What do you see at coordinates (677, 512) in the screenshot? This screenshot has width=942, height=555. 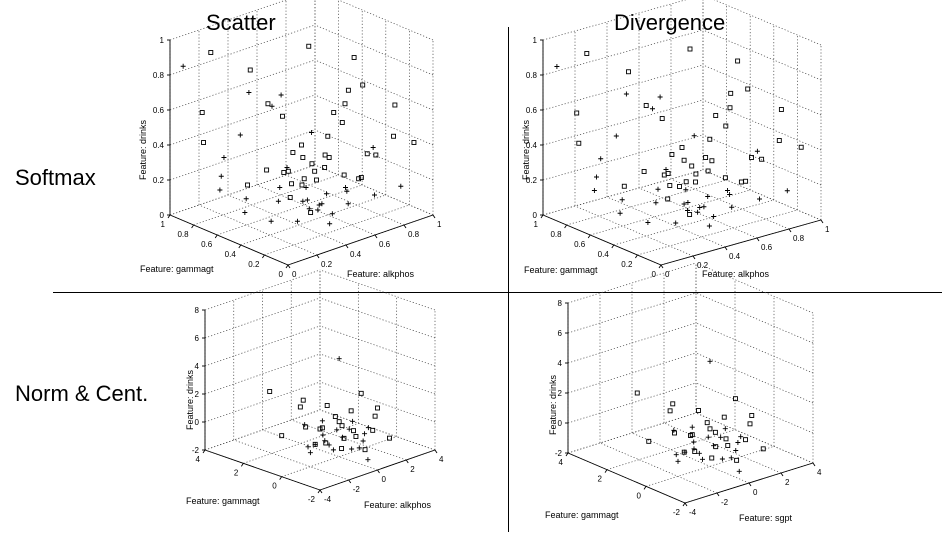 I see `y-tick-label: -2` at bounding box center [677, 512].